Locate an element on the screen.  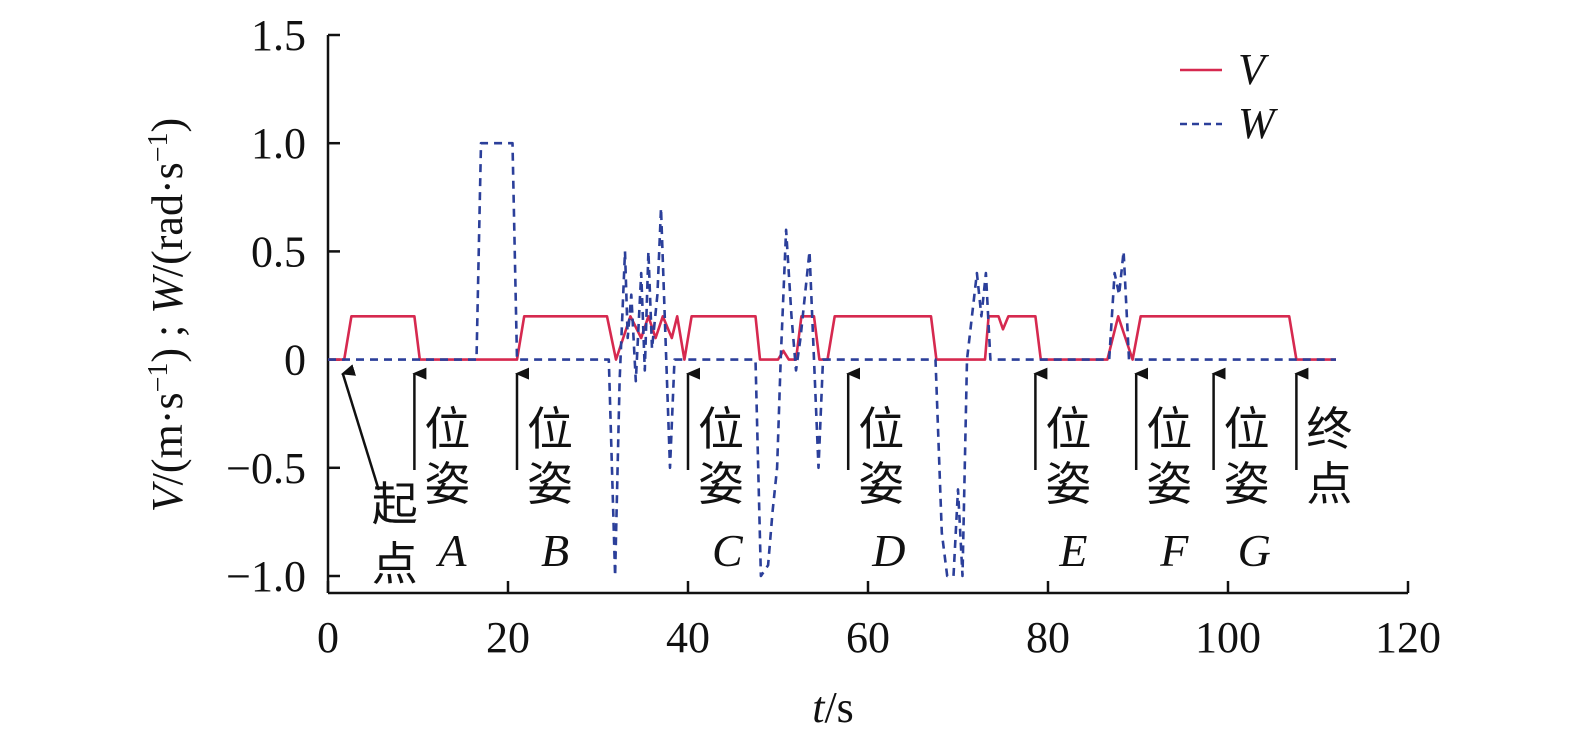
y-tick-label: 1.0 is located at coordinates (278, 143).